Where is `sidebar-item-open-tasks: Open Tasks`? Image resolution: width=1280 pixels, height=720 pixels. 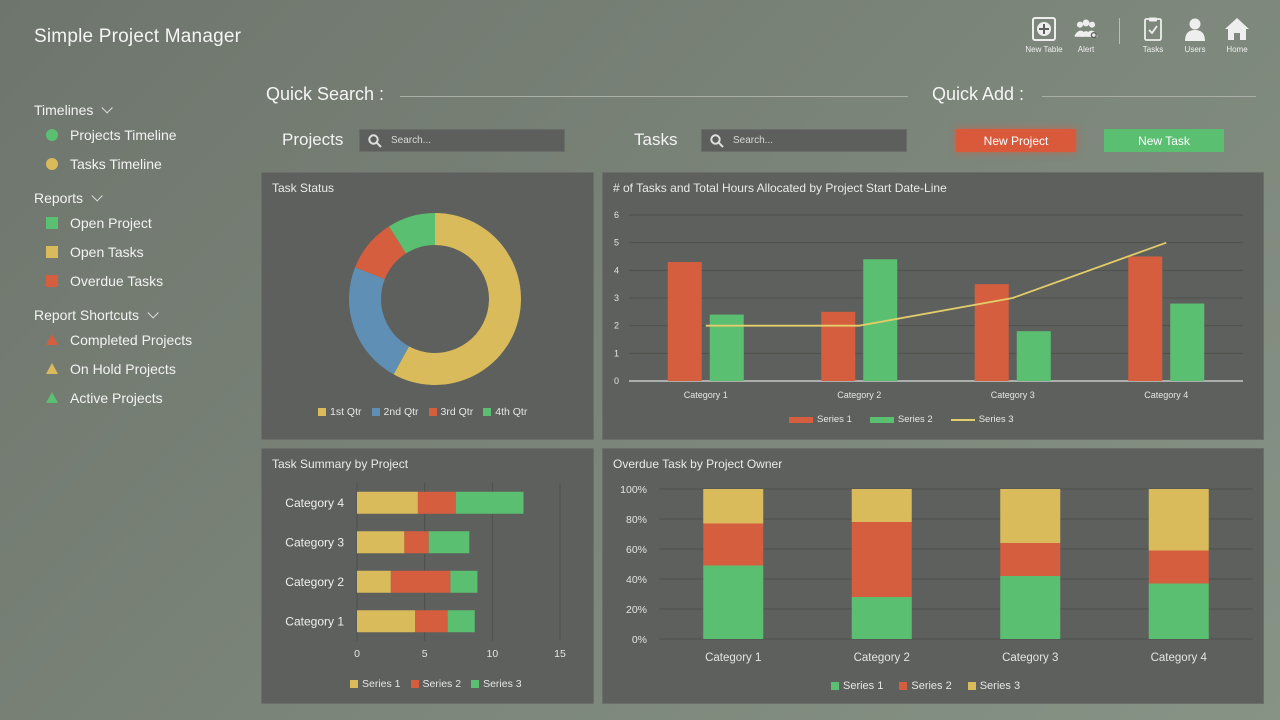 sidebar-item-open-tasks: Open Tasks is located at coordinates (134, 251).